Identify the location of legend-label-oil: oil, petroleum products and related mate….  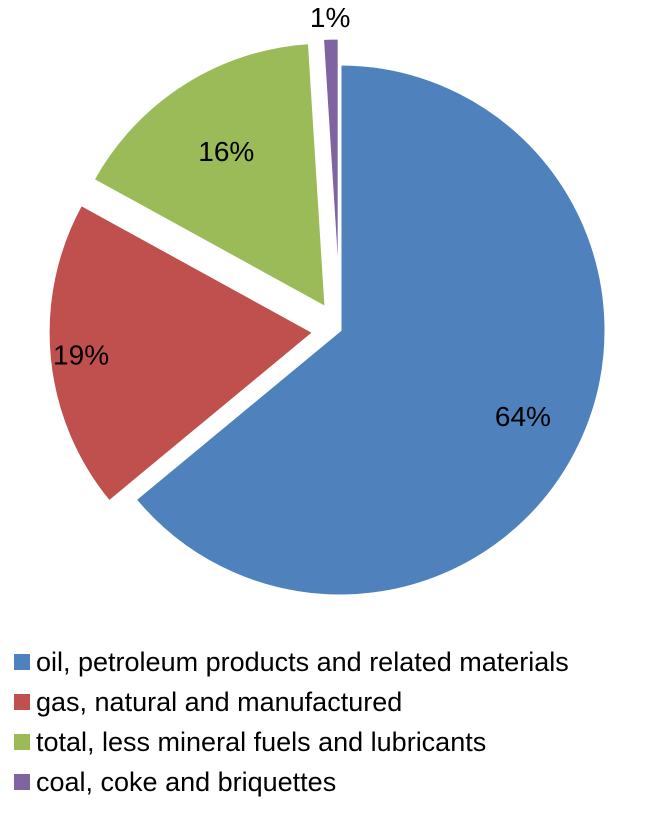
(302, 661).